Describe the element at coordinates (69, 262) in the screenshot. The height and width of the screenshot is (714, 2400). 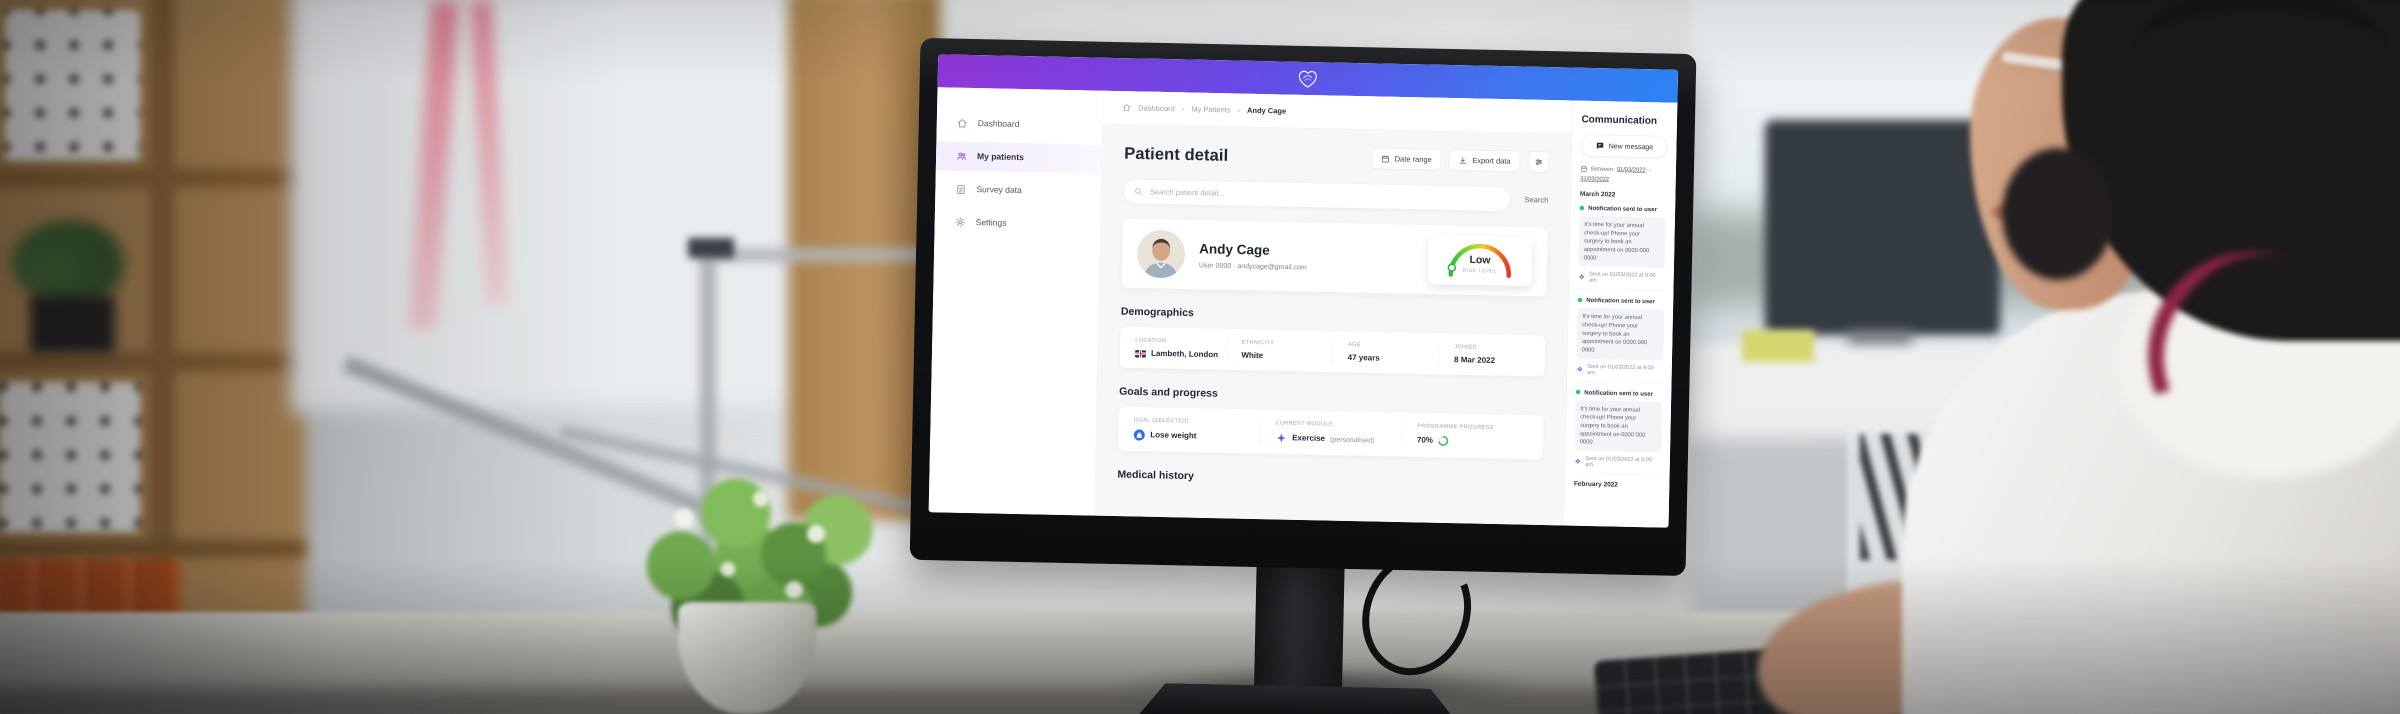
I see `shelf-plant` at that location.